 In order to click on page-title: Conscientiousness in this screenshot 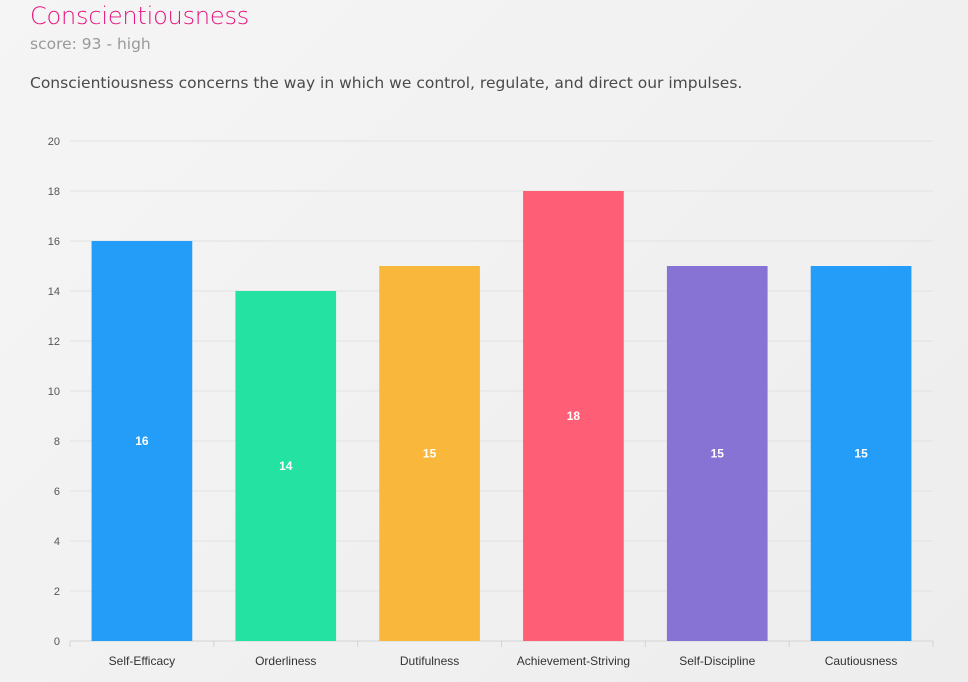, I will do `click(140, 16)`.